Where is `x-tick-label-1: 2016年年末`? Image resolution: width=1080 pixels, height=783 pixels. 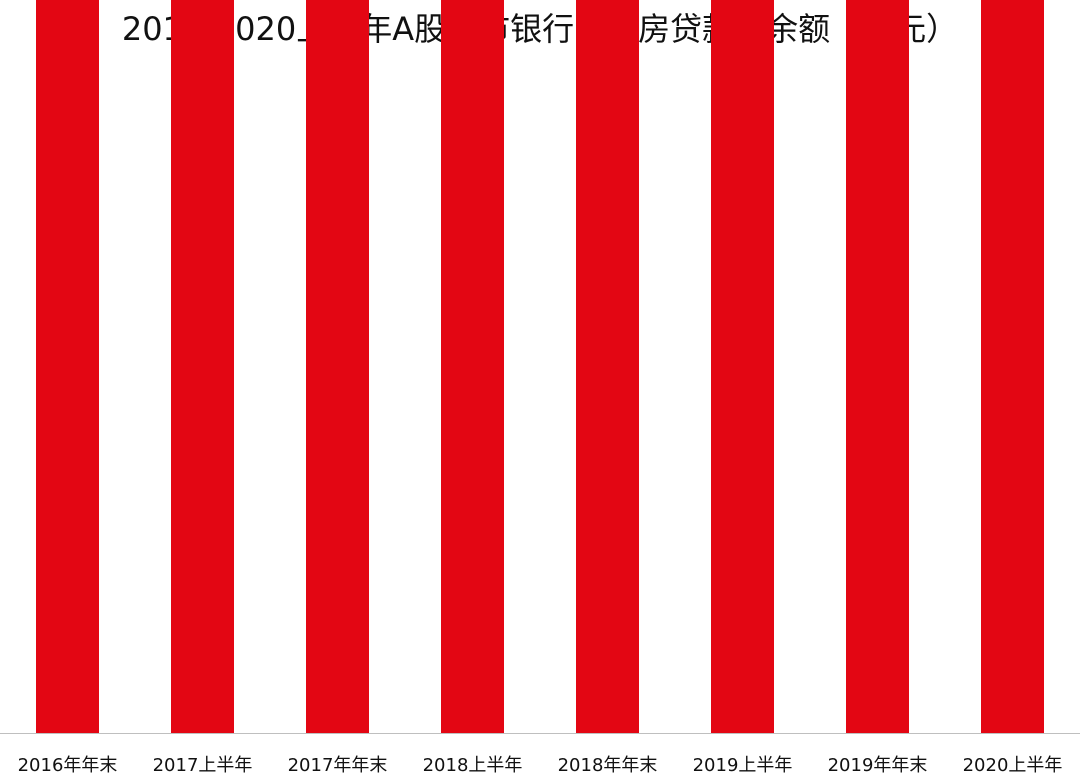 x-tick-label-1: 2016年年末 is located at coordinates (68, 765).